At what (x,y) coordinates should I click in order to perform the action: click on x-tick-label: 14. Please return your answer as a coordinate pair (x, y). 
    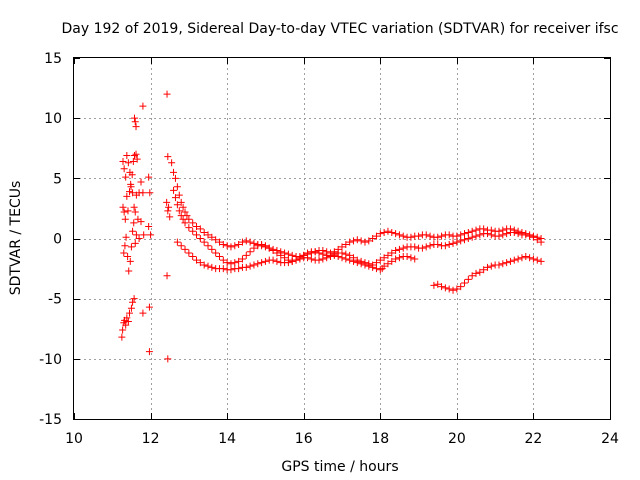
    Looking at the image, I should click on (227, 439).